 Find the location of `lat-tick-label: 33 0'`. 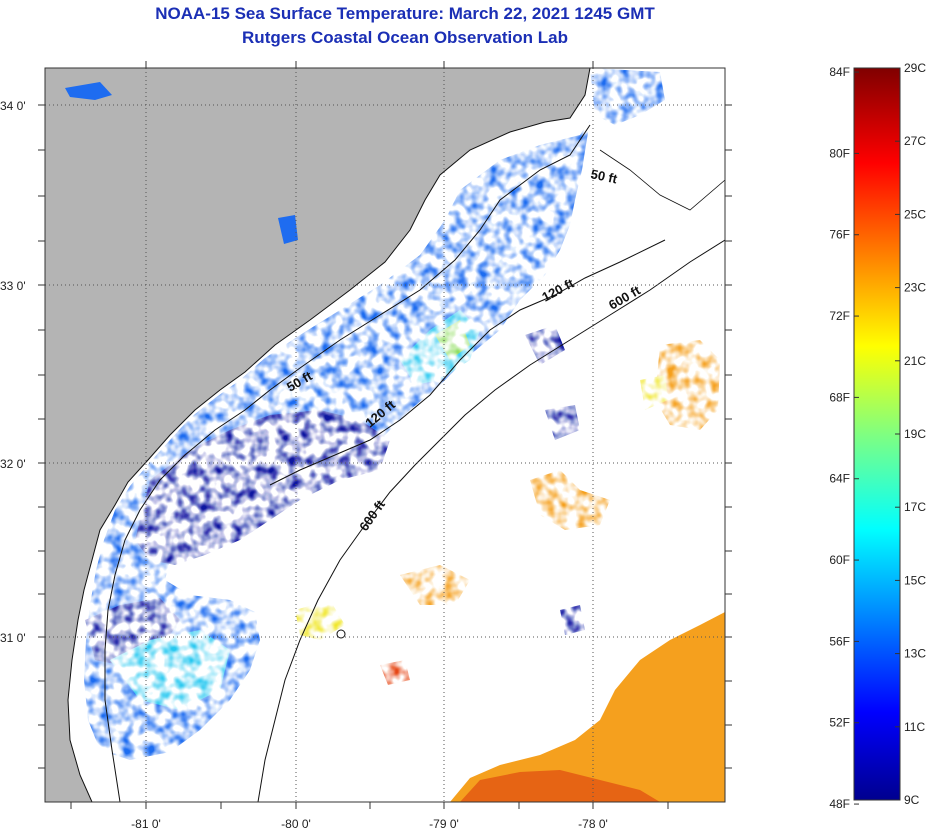

lat-tick-label: 33 0' is located at coordinates (13, 286).